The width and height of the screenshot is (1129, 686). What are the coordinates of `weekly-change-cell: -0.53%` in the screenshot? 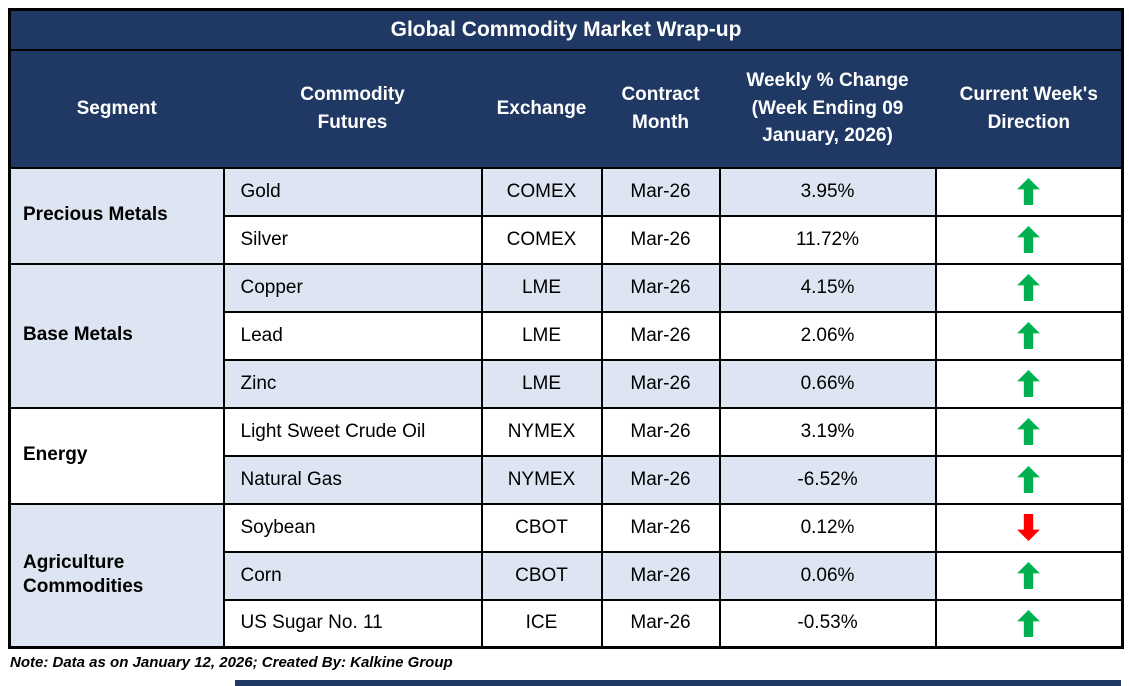 It's located at (827, 623).